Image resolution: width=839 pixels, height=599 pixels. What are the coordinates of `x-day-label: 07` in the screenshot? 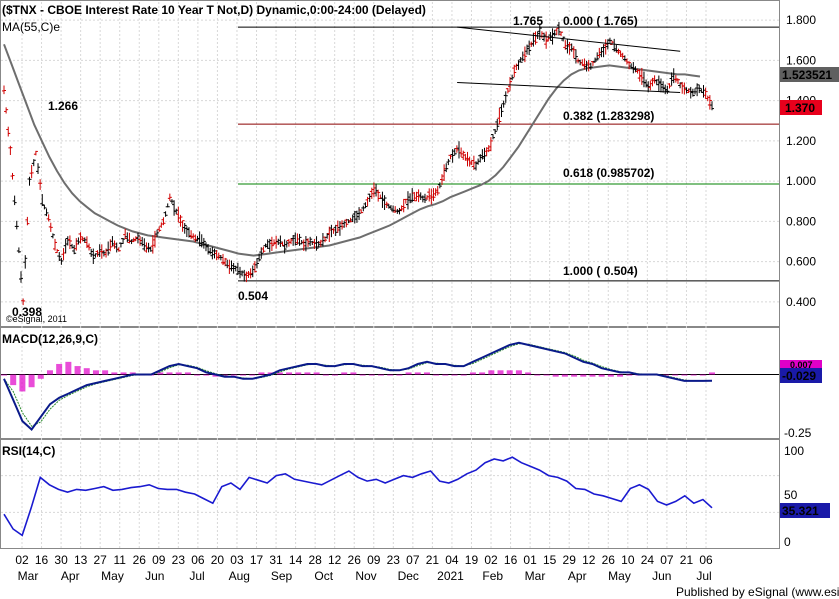 It's located at (413, 560).